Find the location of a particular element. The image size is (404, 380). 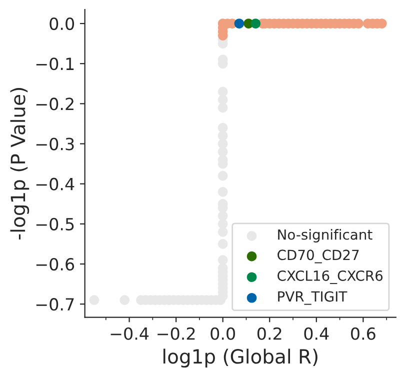

legend-label: CXCL16_CXCR6 is located at coordinates (330, 277).